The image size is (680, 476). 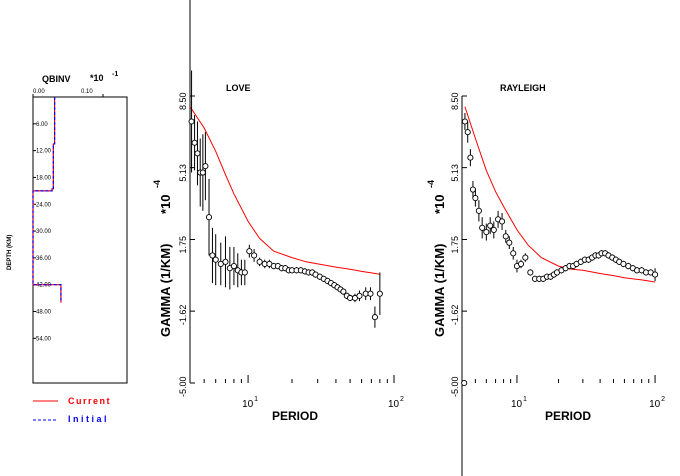 What do you see at coordinates (394, 404) in the screenshot?
I see `love-xtick-label-1: 10` at bounding box center [394, 404].